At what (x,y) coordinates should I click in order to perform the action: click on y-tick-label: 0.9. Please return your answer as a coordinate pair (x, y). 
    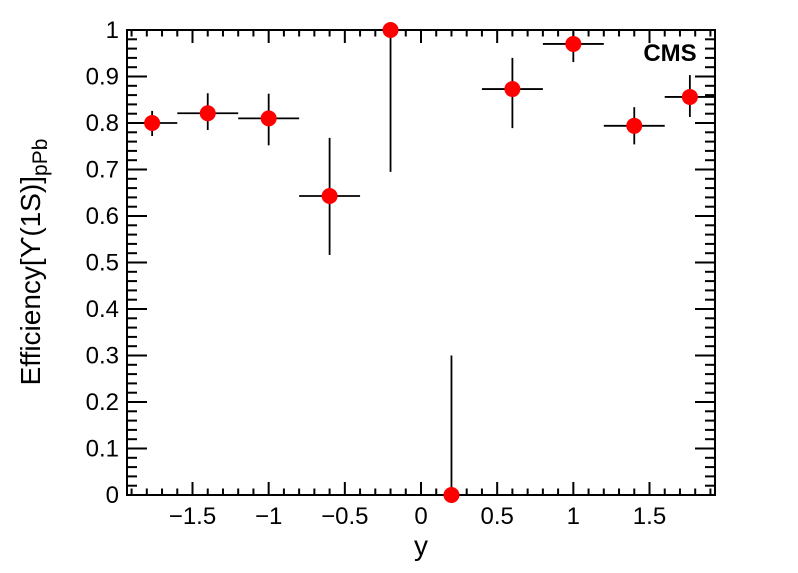
    Looking at the image, I should click on (102, 77).